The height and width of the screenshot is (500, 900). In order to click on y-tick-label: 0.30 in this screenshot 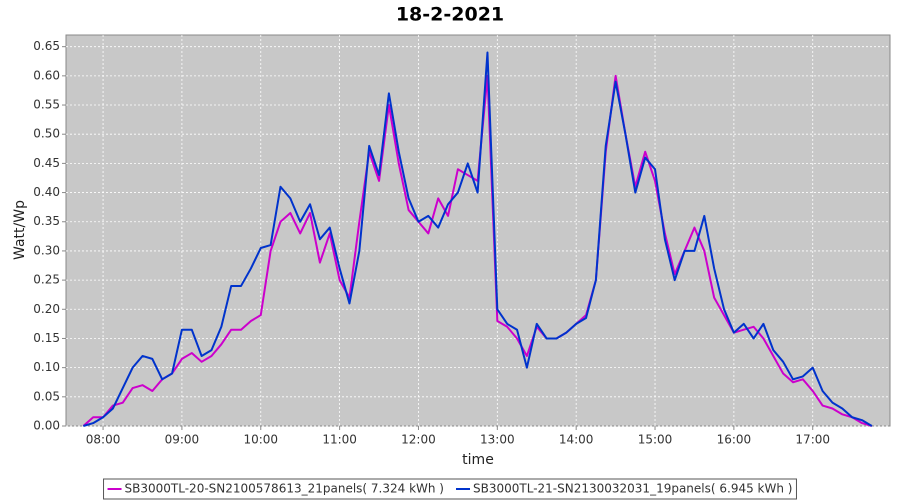, I will do `click(46, 250)`.